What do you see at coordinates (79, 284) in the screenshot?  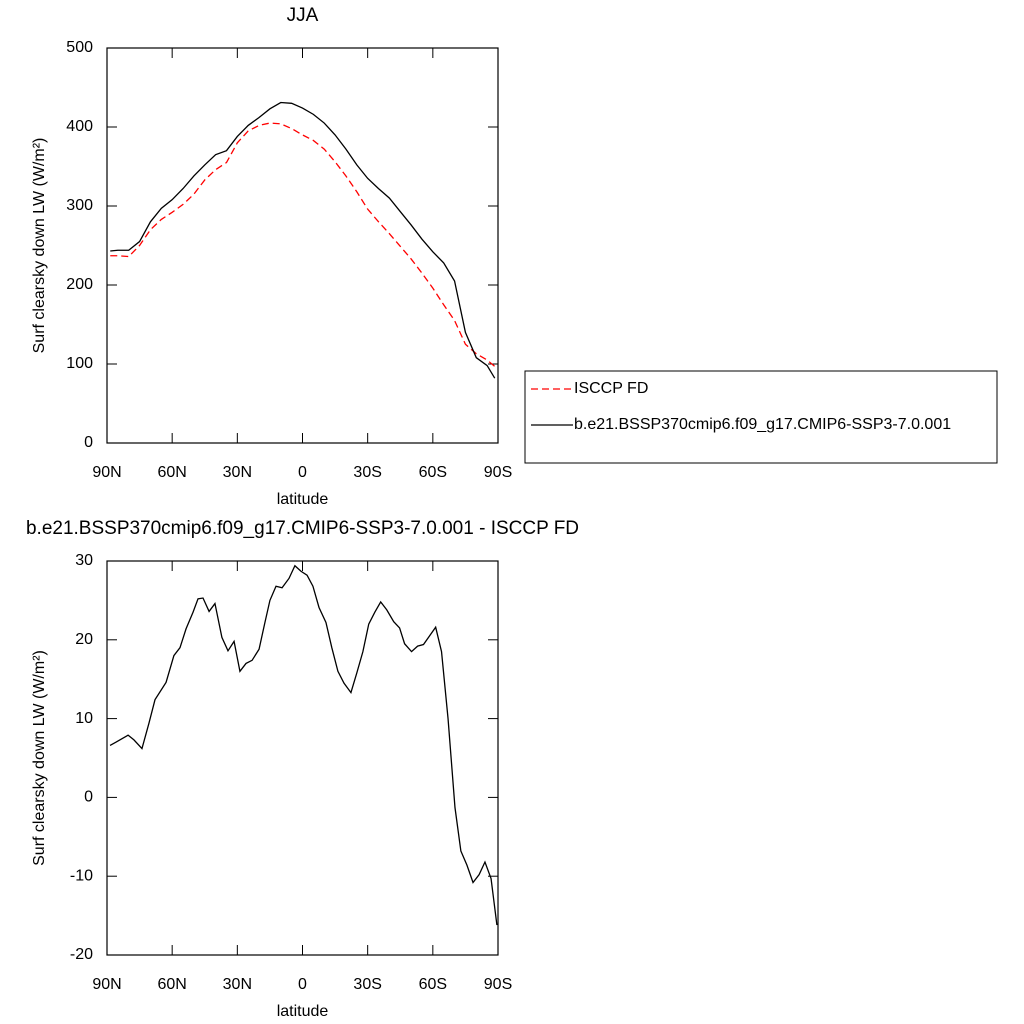 I see `y-tick-label: 200` at bounding box center [79, 284].